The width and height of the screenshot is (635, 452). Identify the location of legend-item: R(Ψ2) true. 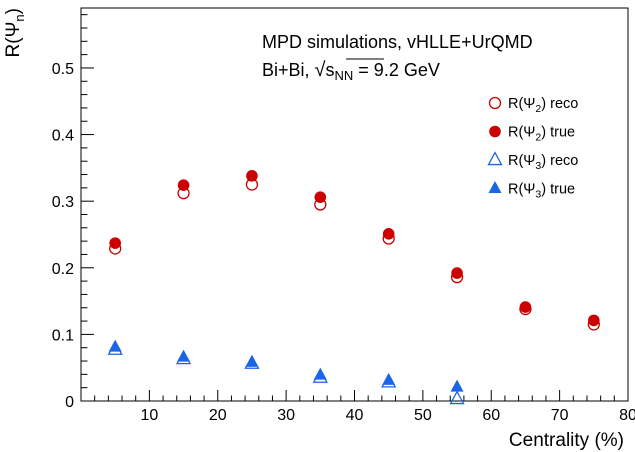
(532, 134).